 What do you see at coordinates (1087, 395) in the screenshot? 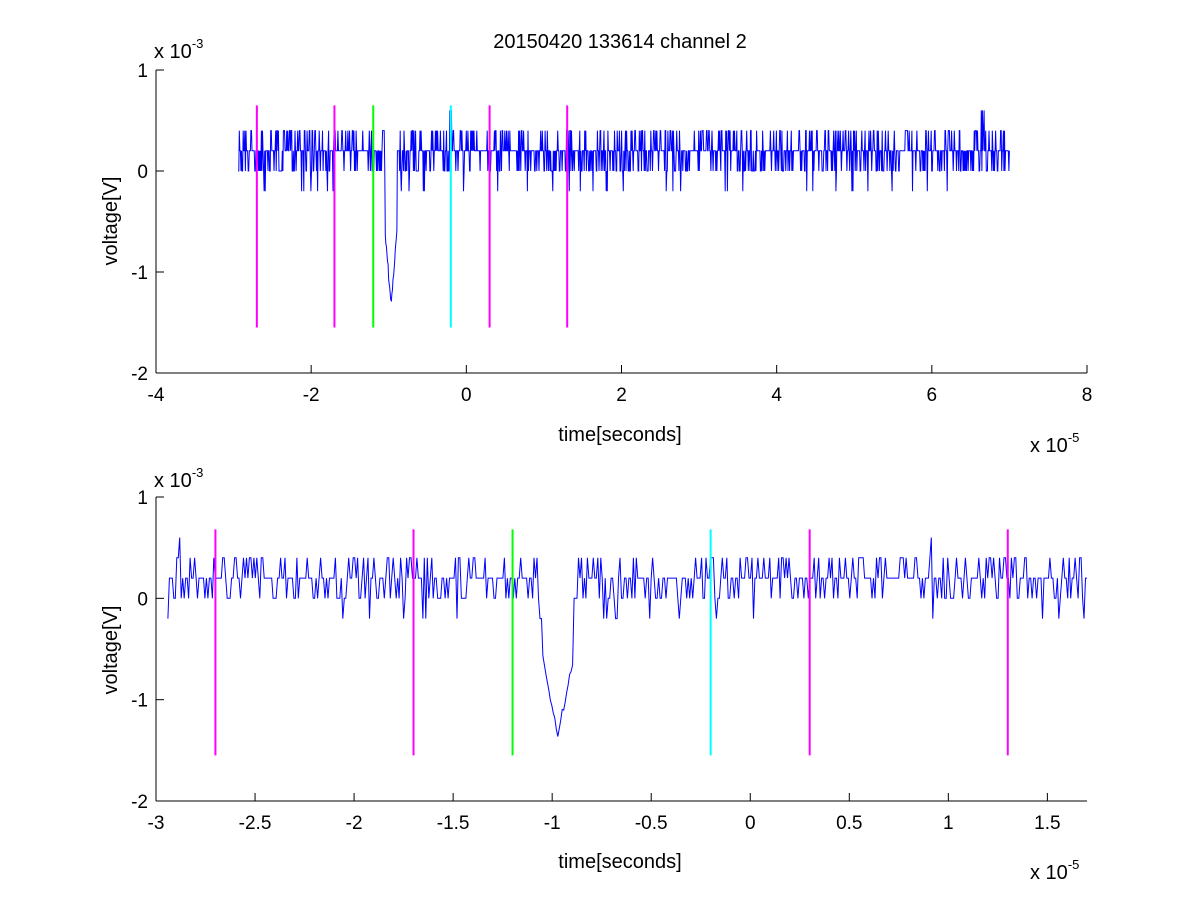
I see `x-tick-label: 8` at bounding box center [1087, 395].